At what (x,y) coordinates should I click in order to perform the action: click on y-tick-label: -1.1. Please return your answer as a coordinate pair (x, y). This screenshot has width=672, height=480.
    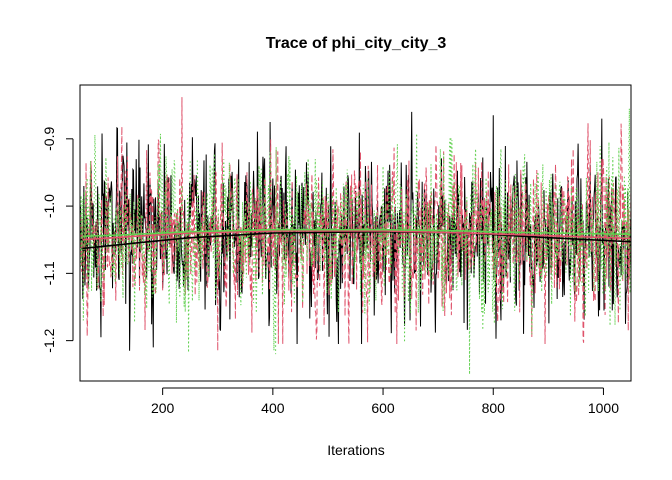
    Looking at the image, I should click on (49, 273).